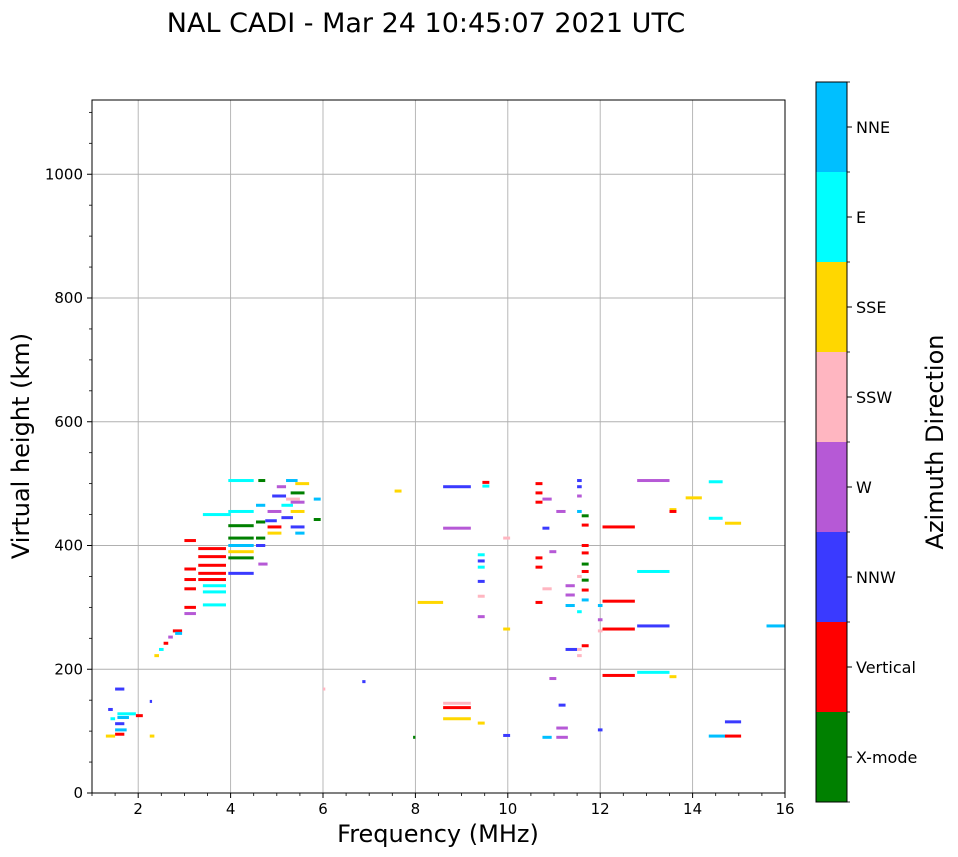  I want to click on colorbar-swatch-sse, so click(831, 307).